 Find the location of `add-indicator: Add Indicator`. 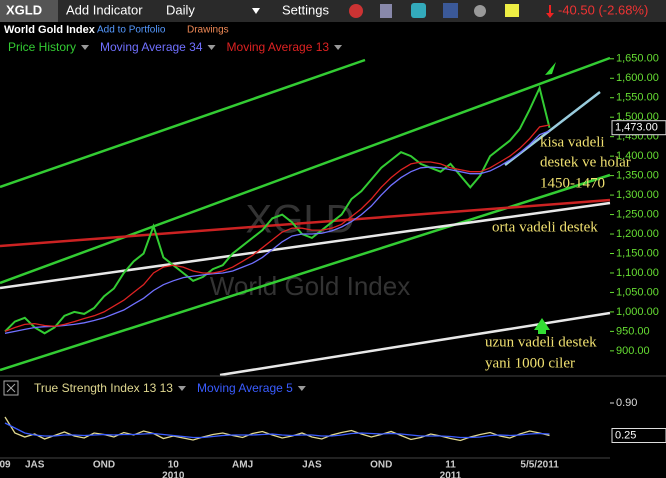

add-indicator: Add Indicator is located at coordinates (104, 9).